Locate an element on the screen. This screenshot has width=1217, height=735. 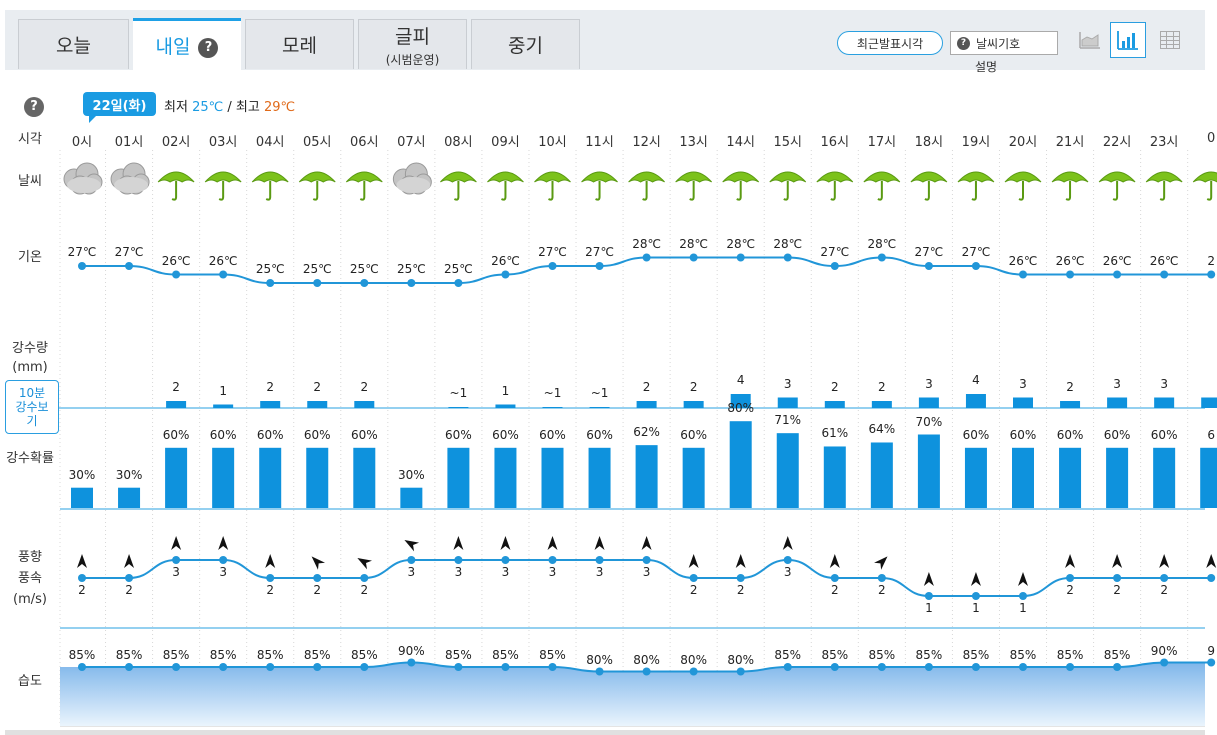
precip-label: 4 is located at coordinates (740, 380).